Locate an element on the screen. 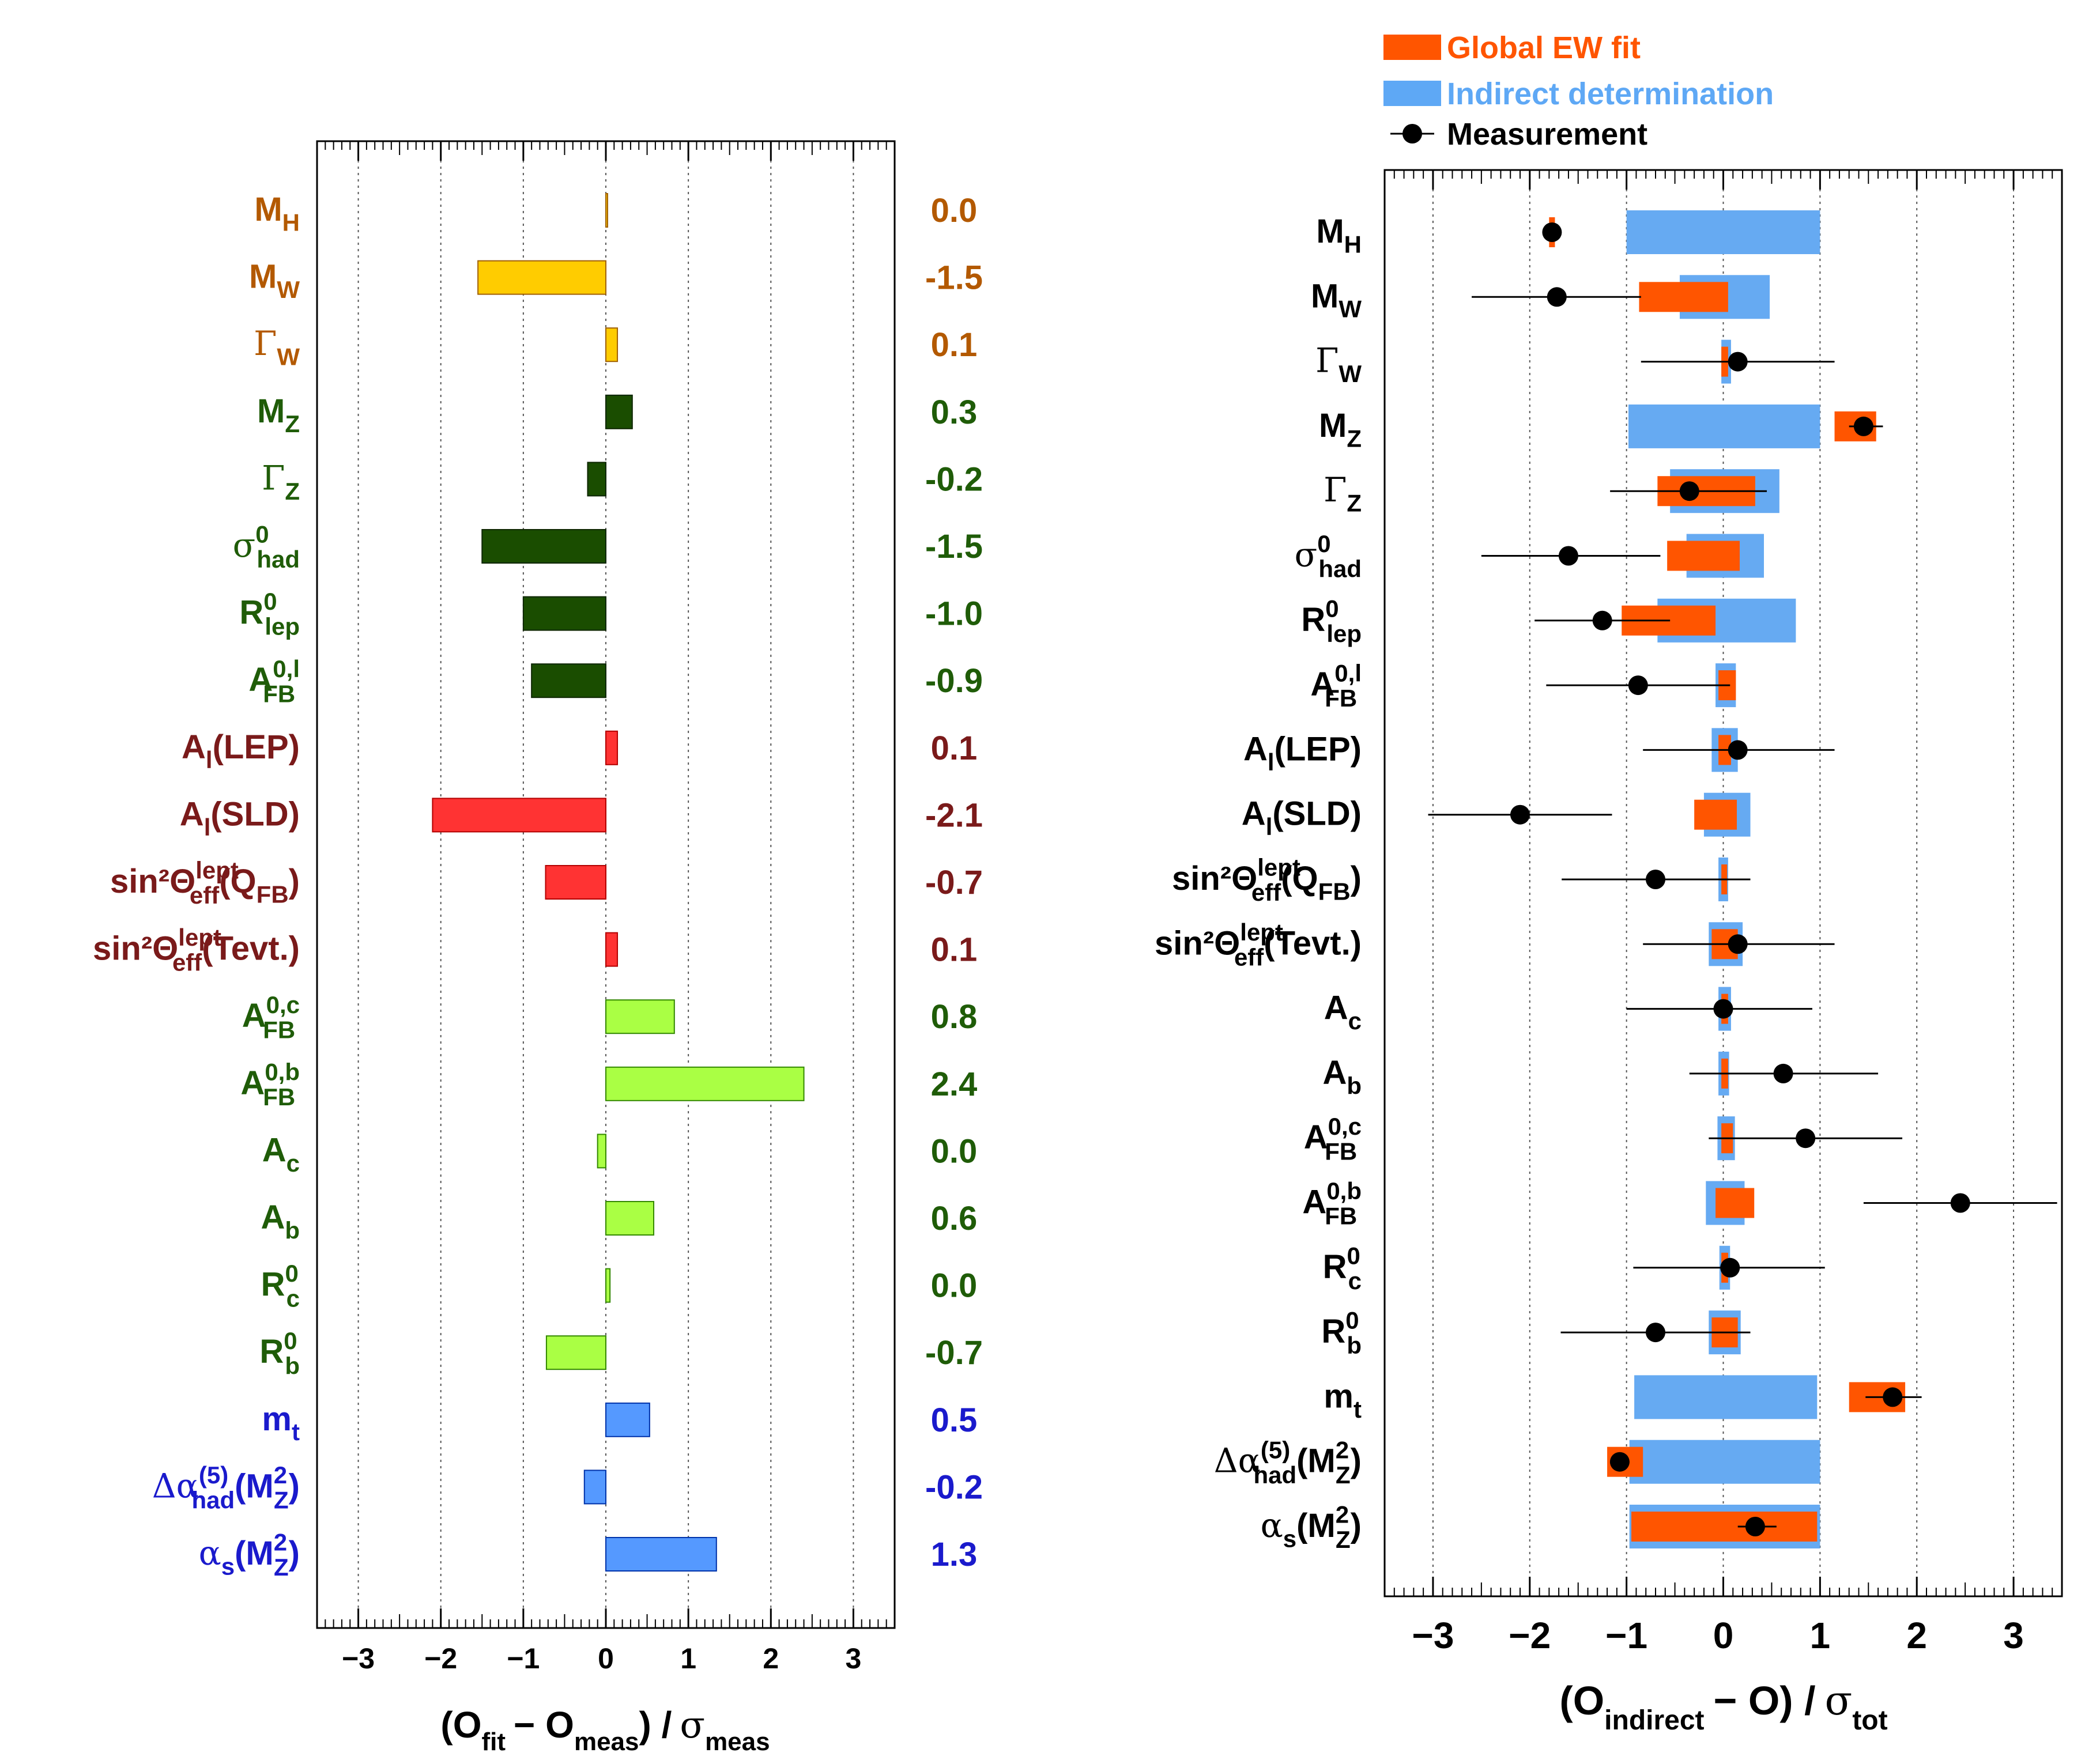 The width and height of the screenshot is (2085, 1764). pull-value: 0.5 is located at coordinates (954, 1420).